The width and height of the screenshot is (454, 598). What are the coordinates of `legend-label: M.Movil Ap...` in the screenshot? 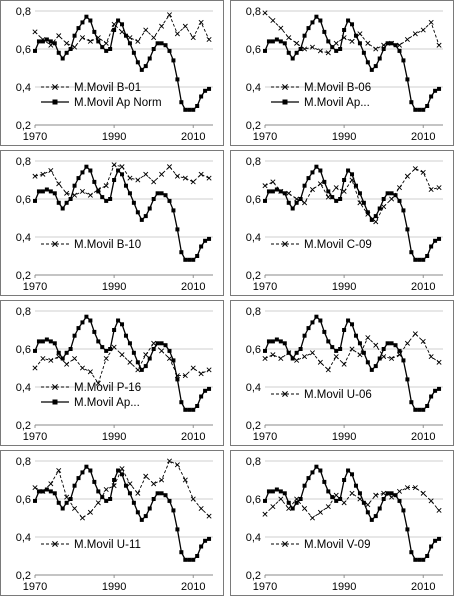 It's located at (107, 403).